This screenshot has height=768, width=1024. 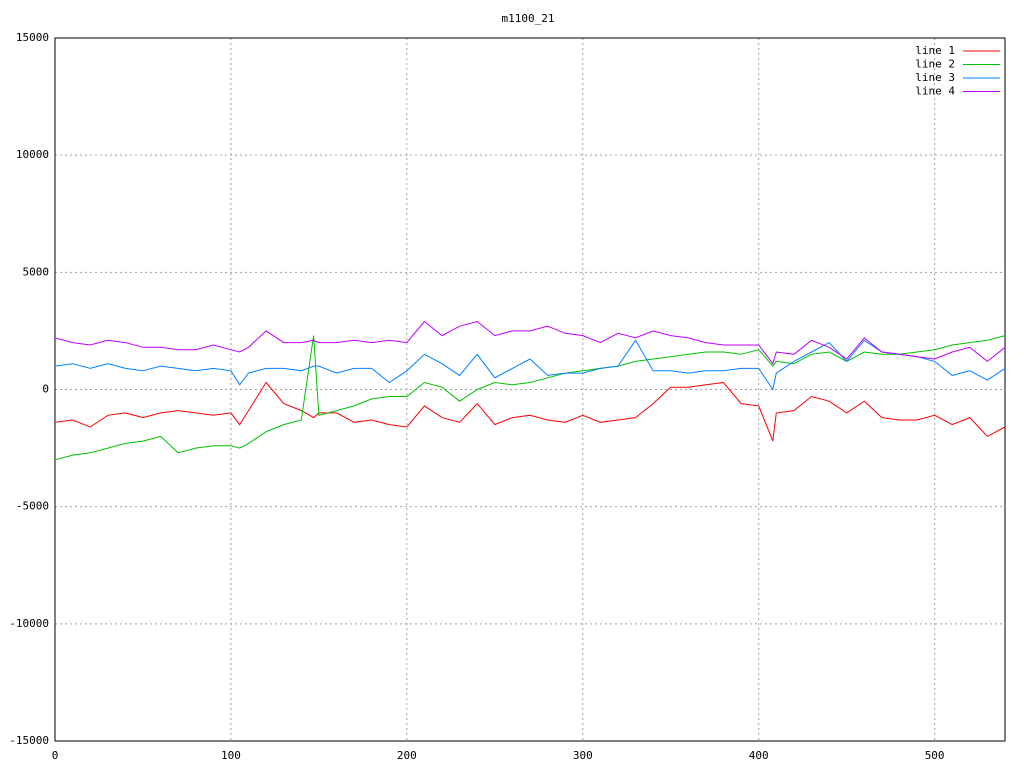 I want to click on y-tick-label: 15000, so click(x=32, y=37).